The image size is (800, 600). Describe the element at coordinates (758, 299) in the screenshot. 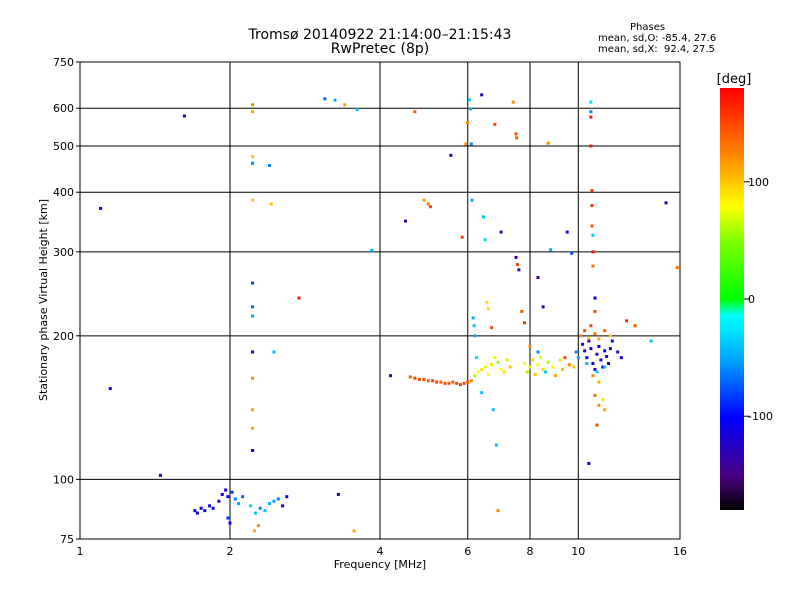

I see `colorbar-ticks: 100 0 -100` at that location.